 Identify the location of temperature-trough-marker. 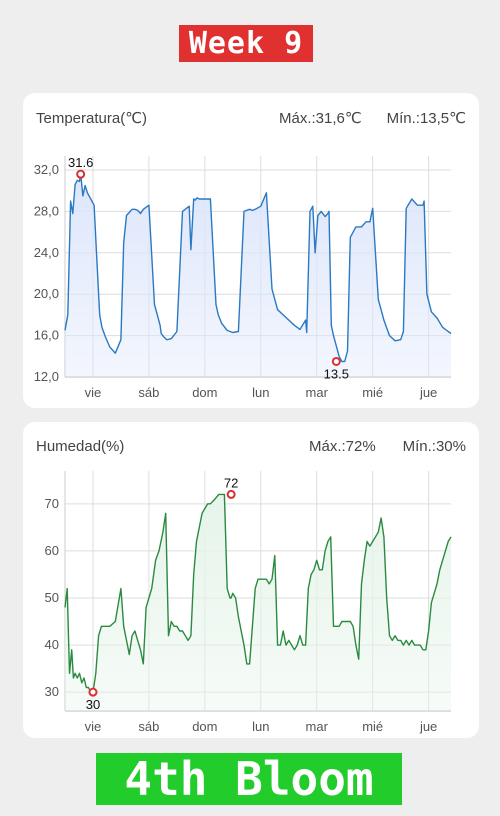
(336, 361).